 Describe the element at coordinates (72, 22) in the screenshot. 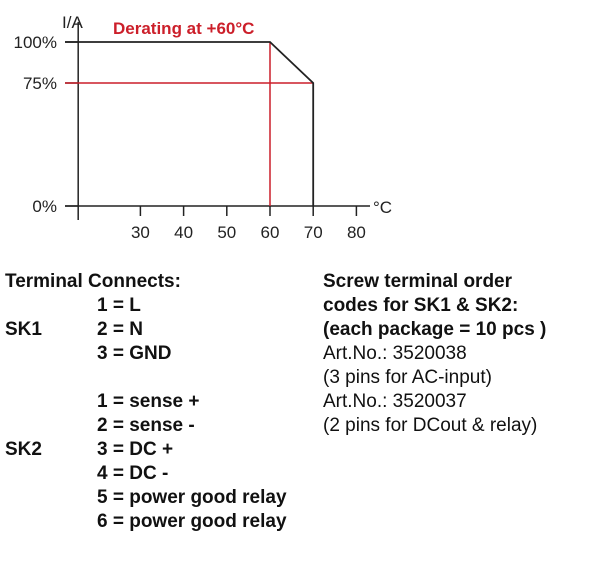

I see `y-axis-label: I/A` at that location.